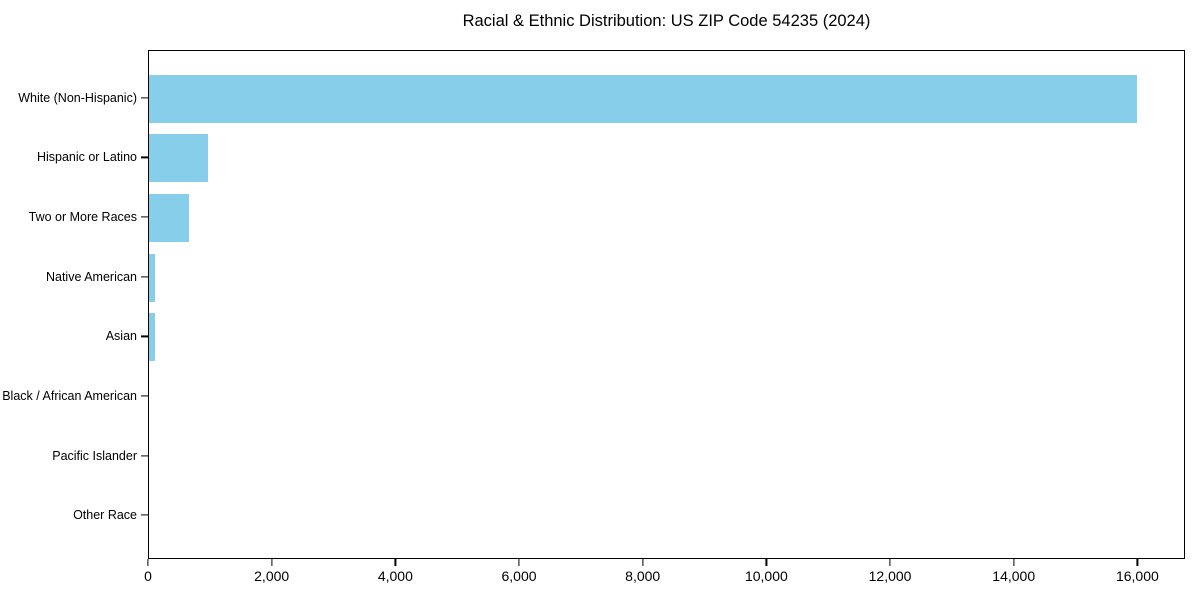 This screenshot has width=1200, height=600. What do you see at coordinates (1014, 576) in the screenshot?
I see `x-label-14000: 14,000` at bounding box center [1014, 576].